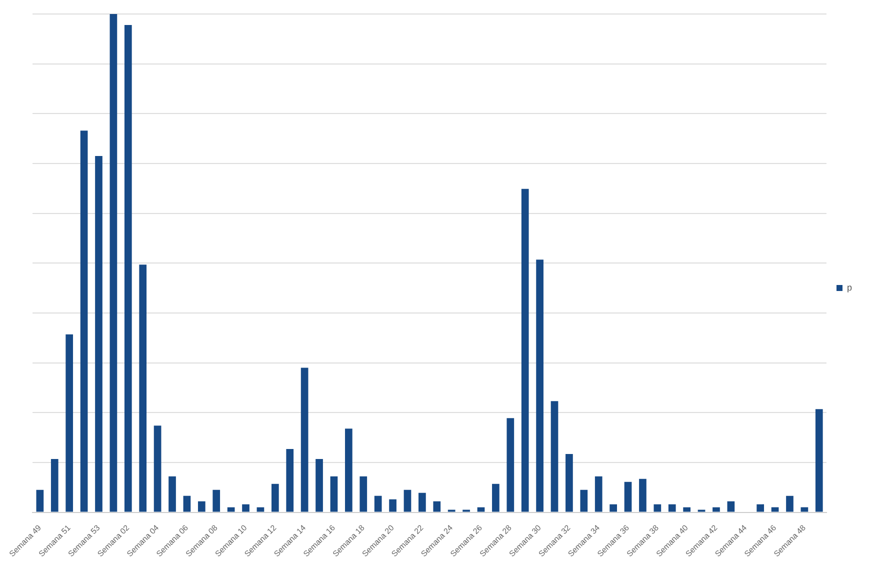  What do you see at coordinates (849, 287) in the screenshot?
I see `legend-label: p` at bounding box center [849, 287].